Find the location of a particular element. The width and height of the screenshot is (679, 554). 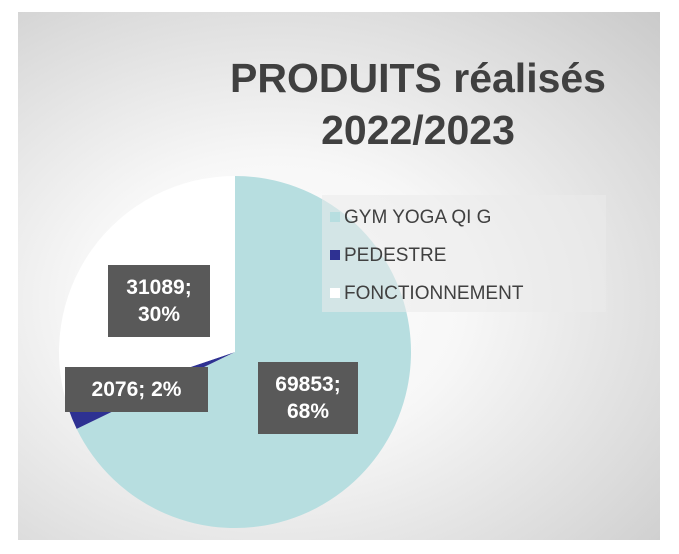

data-label: 69853; 68% is located at coordinates (308, 398).